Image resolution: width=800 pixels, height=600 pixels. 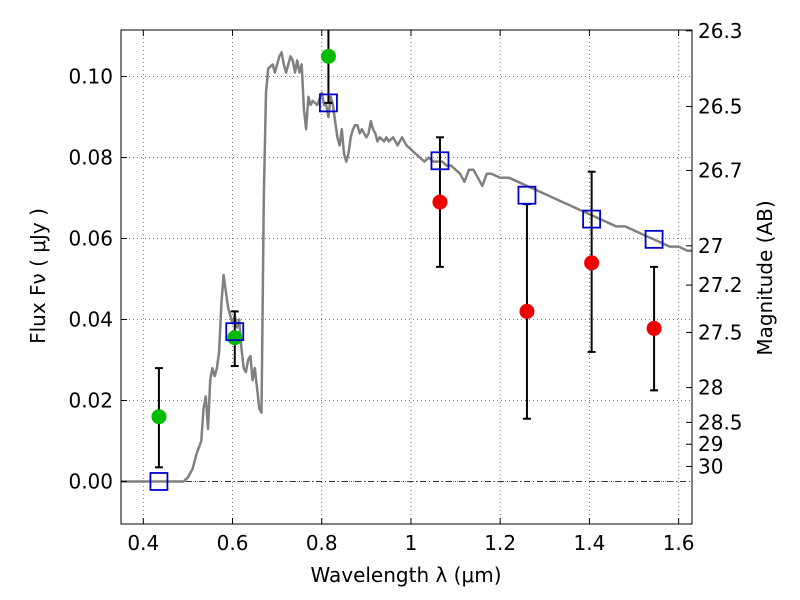 What do you see at coordinates (710, 246) in the screenshot?
I see `right-tick-label: 27` at bounding box center [710, 246].